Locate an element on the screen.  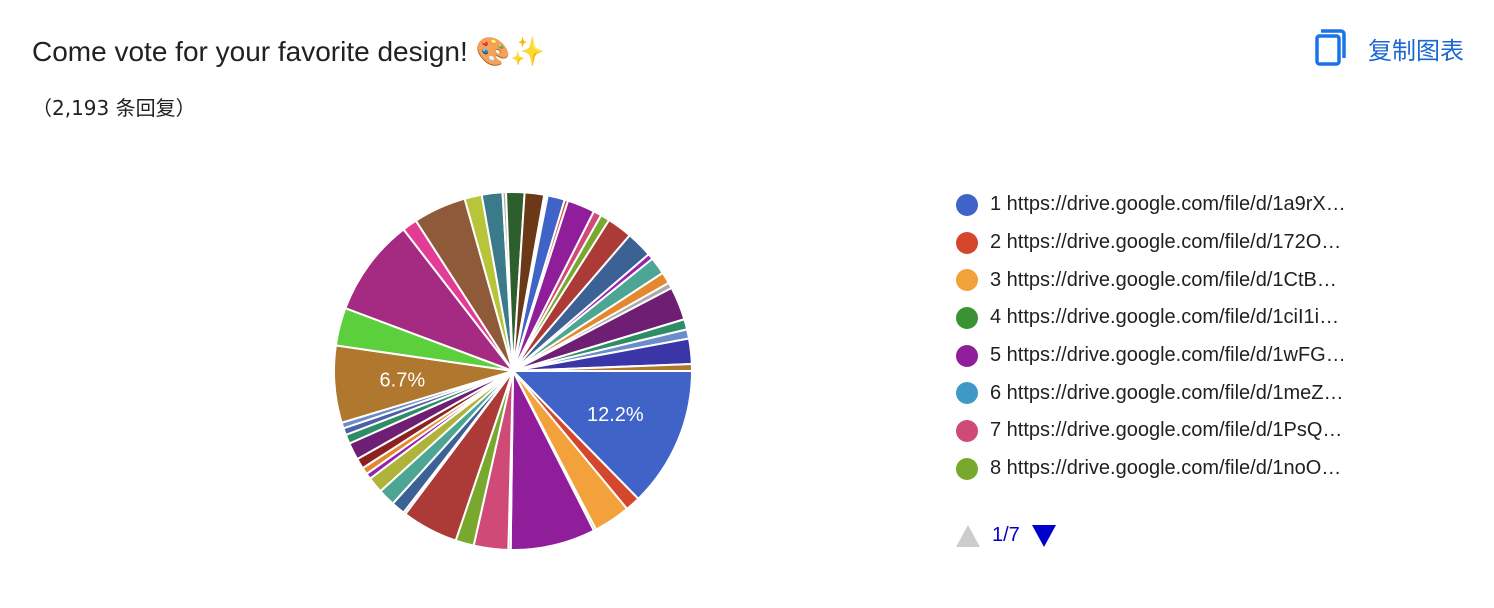
chart-title-text: Come vote for your favorite design! 🎨✨ is located at coordinates (289, 51).